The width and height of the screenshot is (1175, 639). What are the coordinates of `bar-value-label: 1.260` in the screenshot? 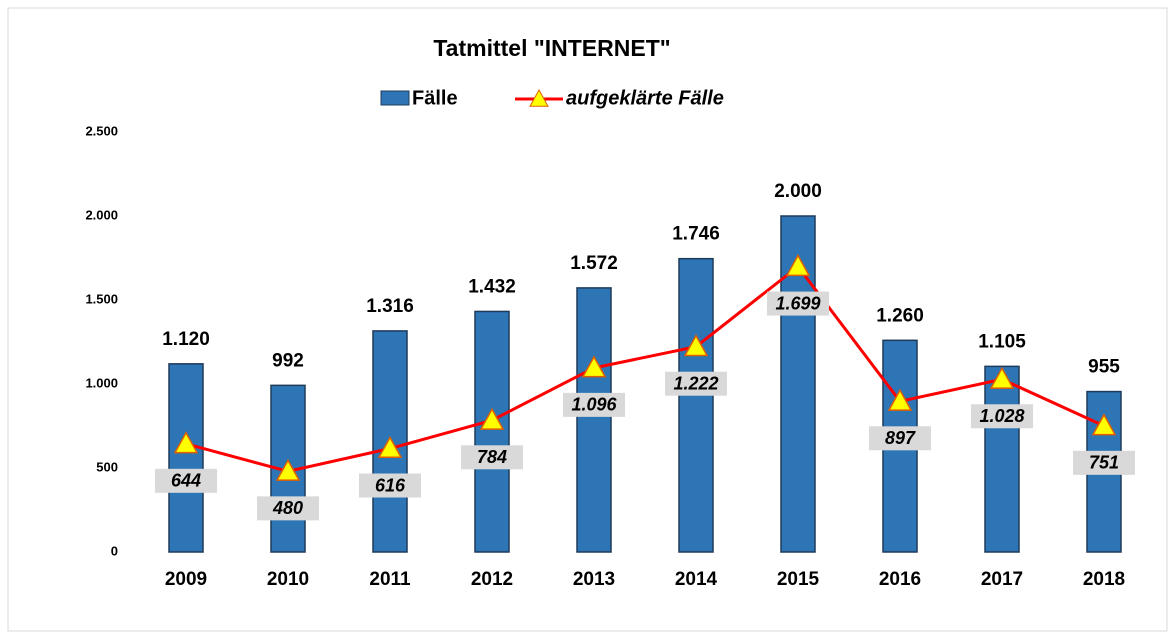 It's located at (900, 315).